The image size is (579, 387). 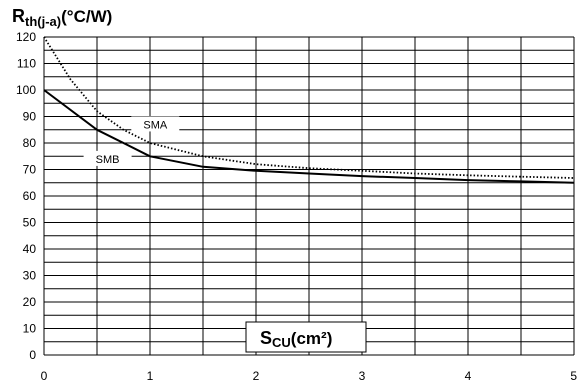 I want to click on y-tick-label: 120, so click(x=26, y=37).